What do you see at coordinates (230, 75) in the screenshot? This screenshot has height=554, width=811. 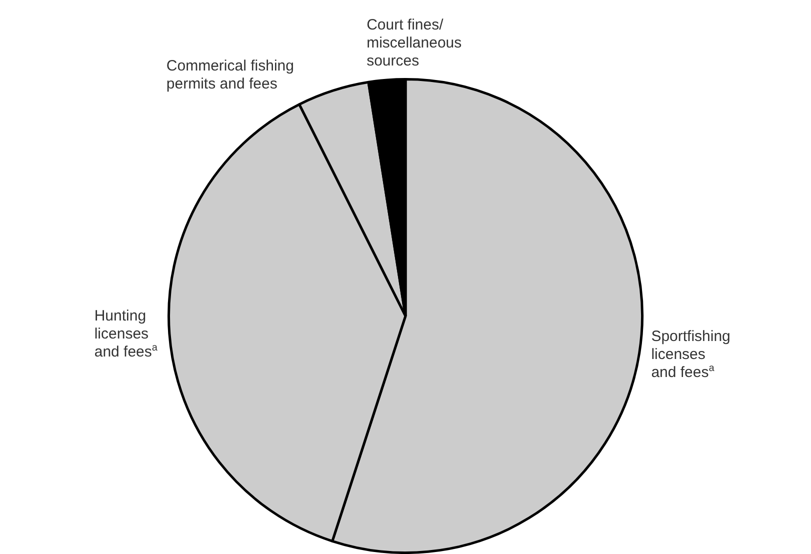 I see `slice-label: Commerical fishing permits and fees` at bounding box center [230, 75].